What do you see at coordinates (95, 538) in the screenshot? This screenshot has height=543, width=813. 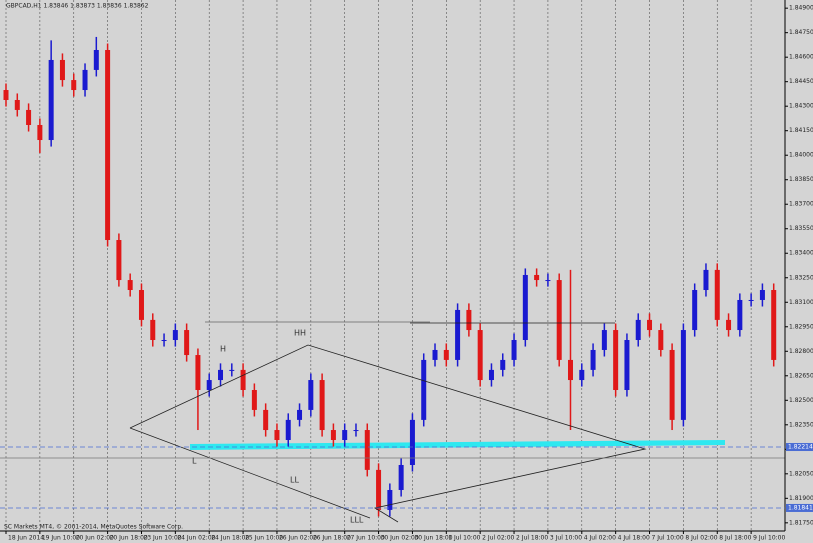 I see `x-tick-label: 20 Jun 02:00` at bounding box center [95, 538].